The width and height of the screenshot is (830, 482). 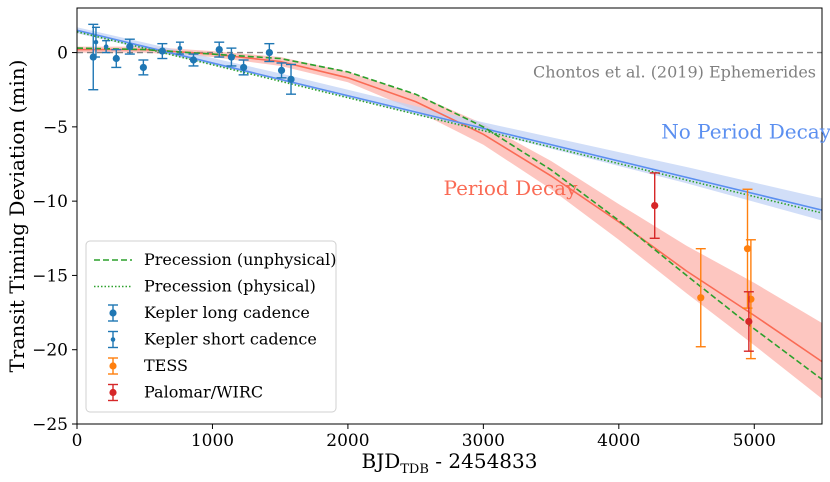 I want to click on legend-box, so click(x=211, y=326).